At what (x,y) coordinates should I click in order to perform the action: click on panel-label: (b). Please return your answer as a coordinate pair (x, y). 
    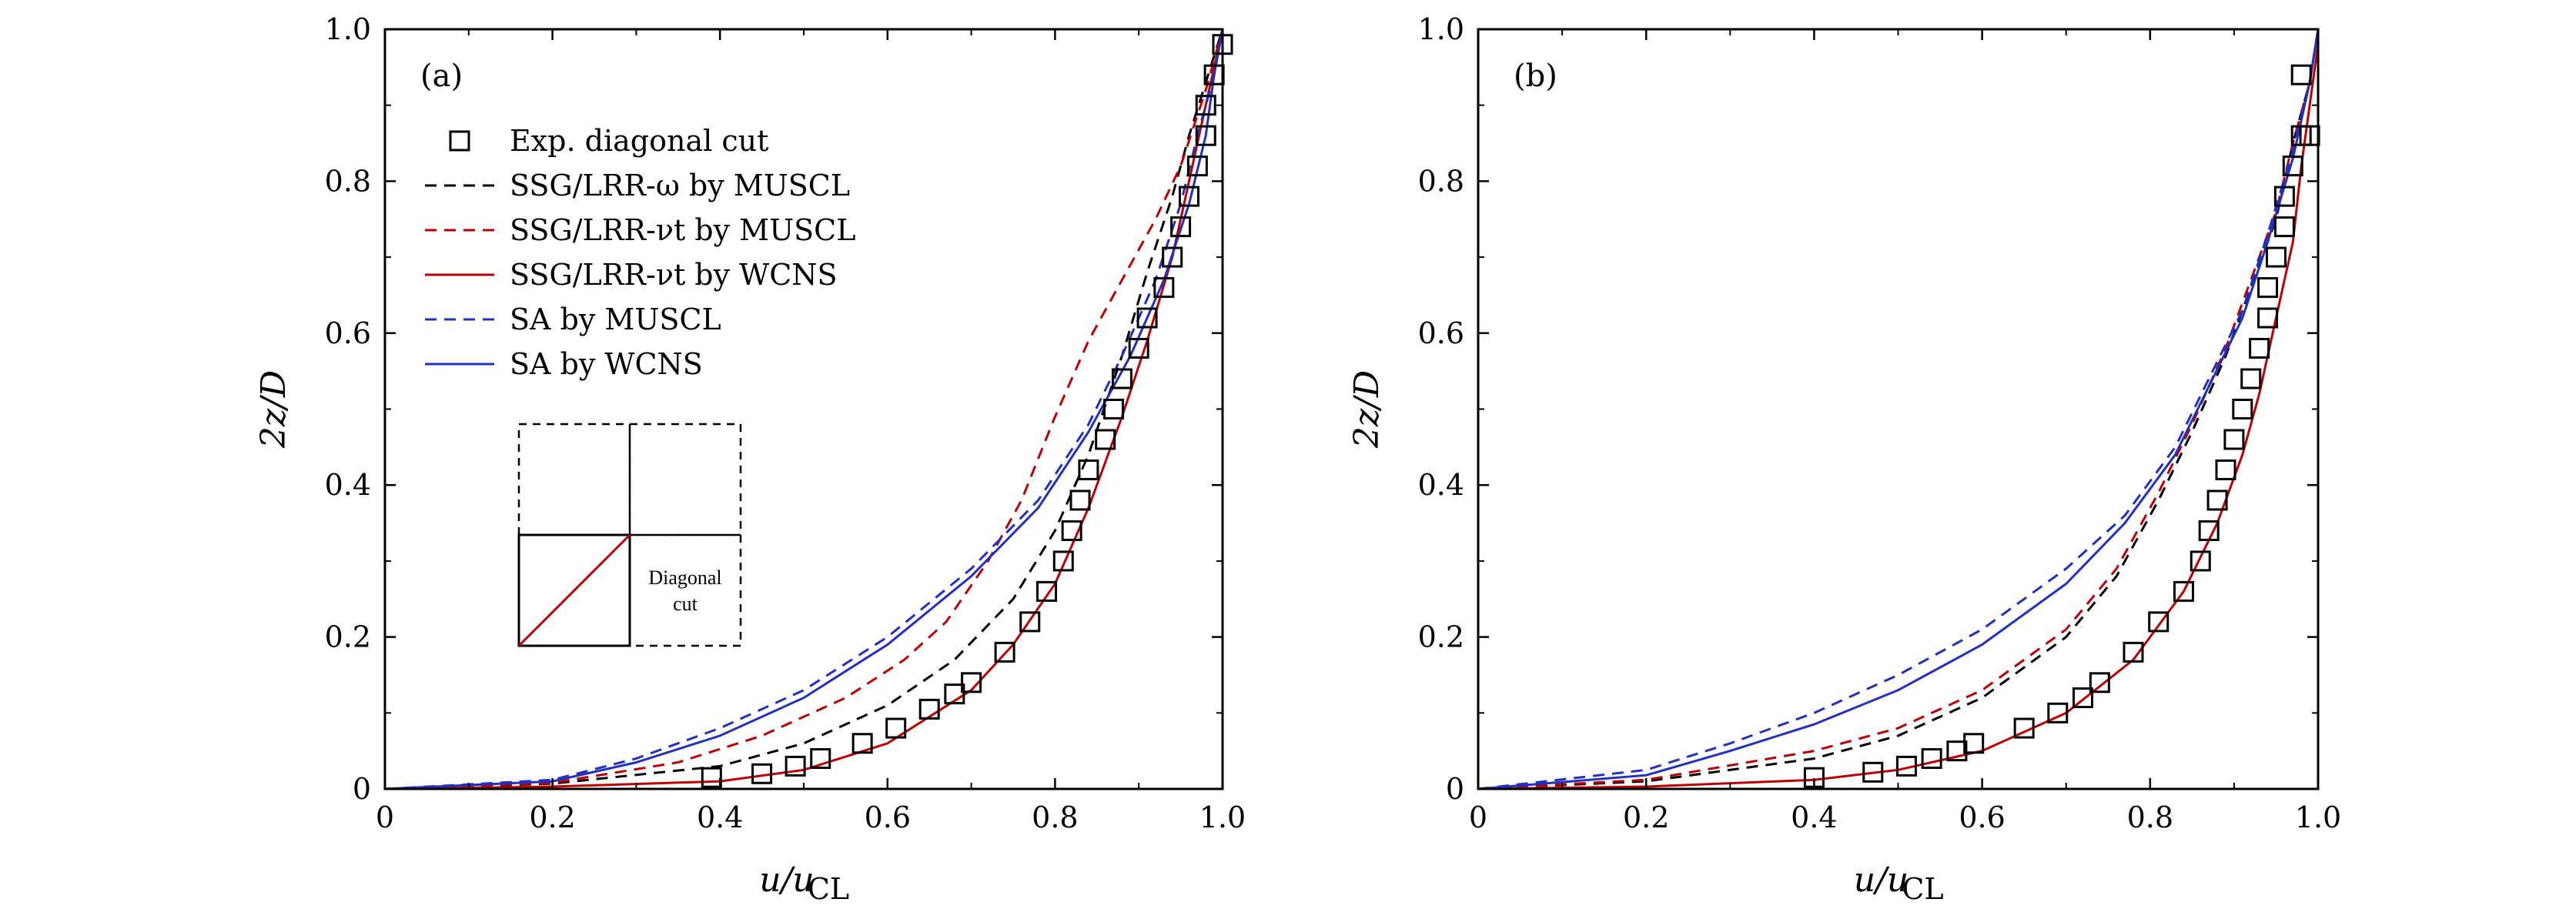
    Looking at the image, I should click on (1536, 76).